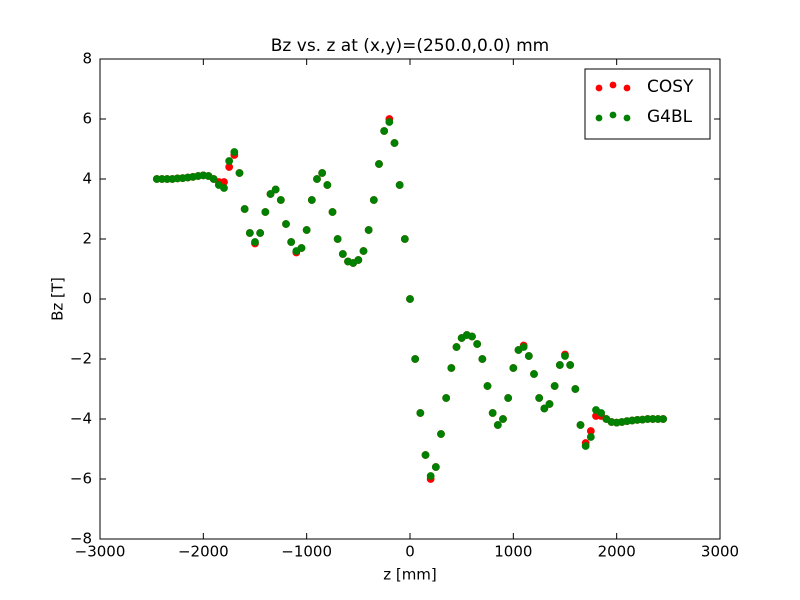  I want to click on y-tick-label: −2, so click(81, 359).